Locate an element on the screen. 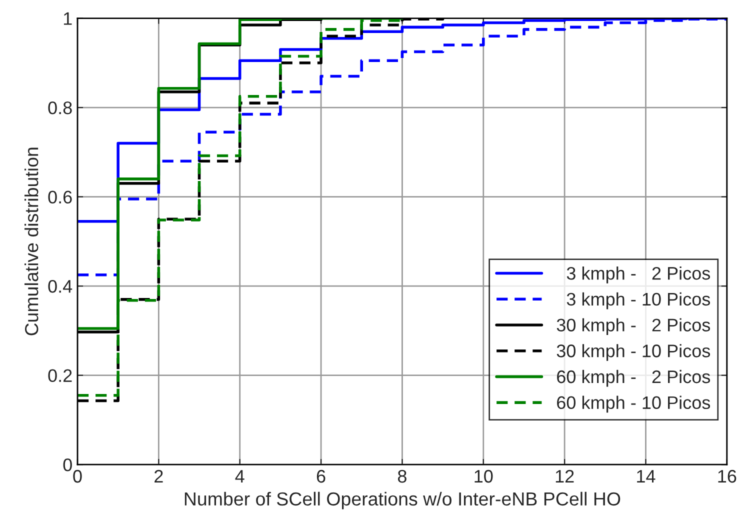 The image size is (738, 522). legend-label: 60 kmph - 2 Picos is located at coordinates (633, 378).